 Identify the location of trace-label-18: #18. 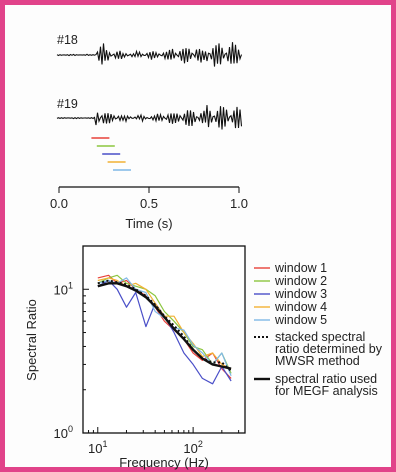
(67, 40).